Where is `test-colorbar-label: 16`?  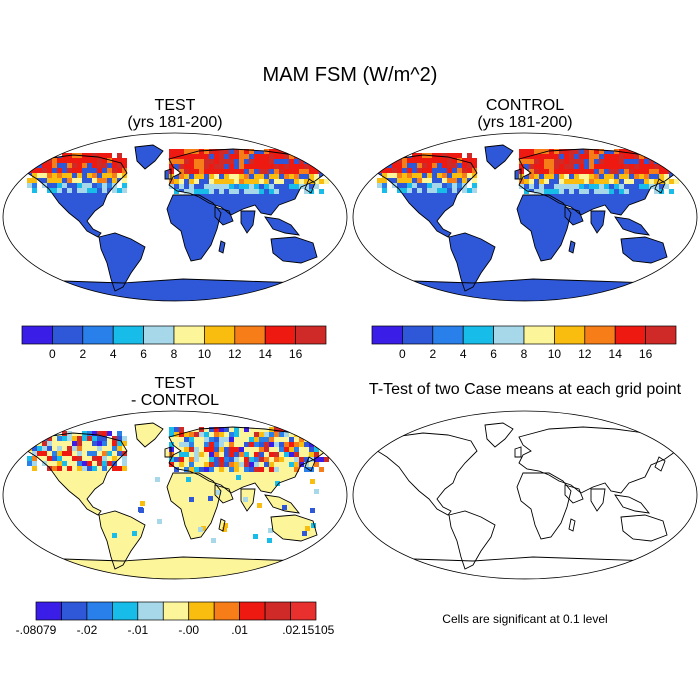 test-colorbar-label: 16 is located at coordinates (296, 354).